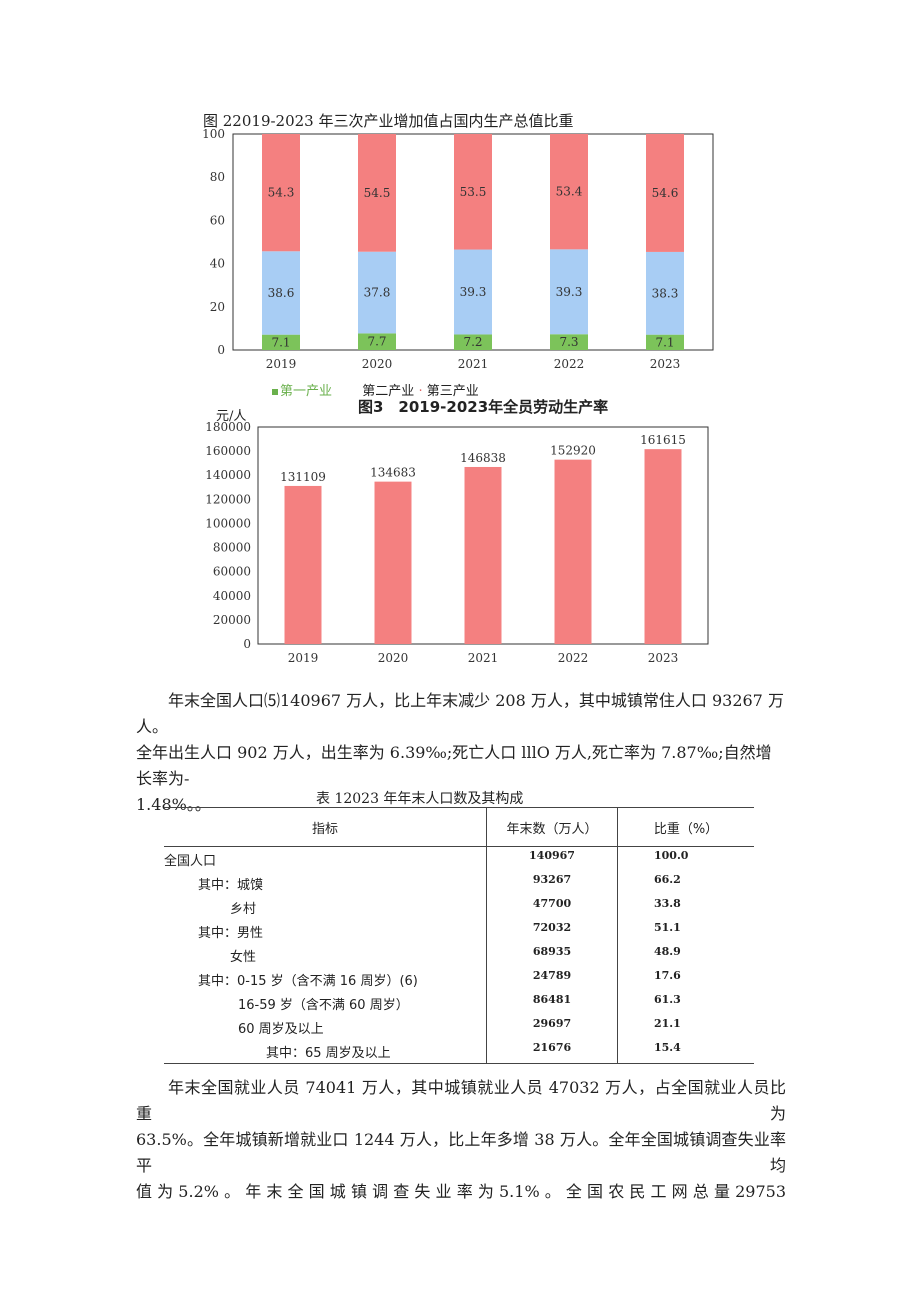 This screenshot has height=1301, width=920. Describe the element at coordinates (231, 416) in the screenshot. I see `figure3-unit: 元/人` at that location.